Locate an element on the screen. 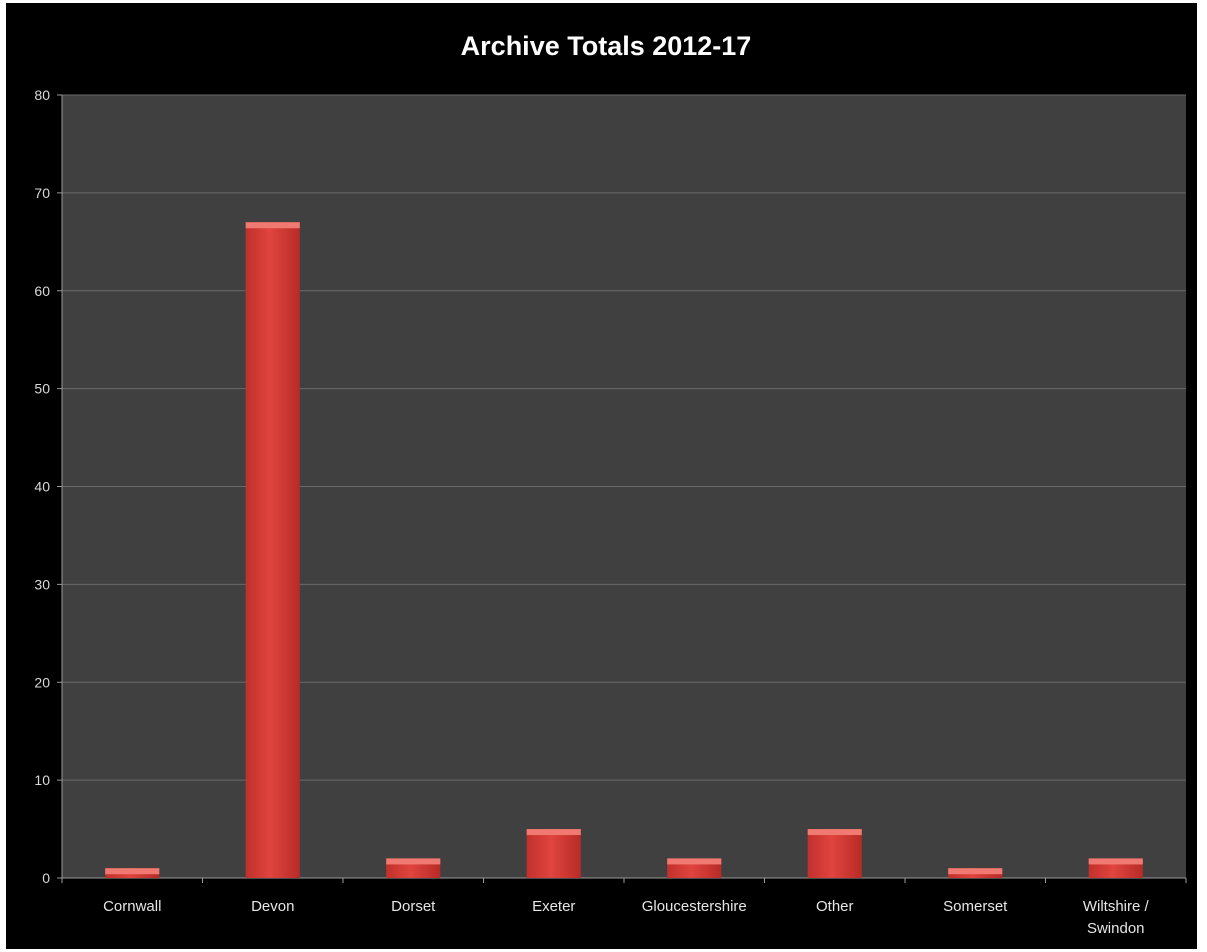  y-tick-label: 20 is located at coordinates (42, 682).